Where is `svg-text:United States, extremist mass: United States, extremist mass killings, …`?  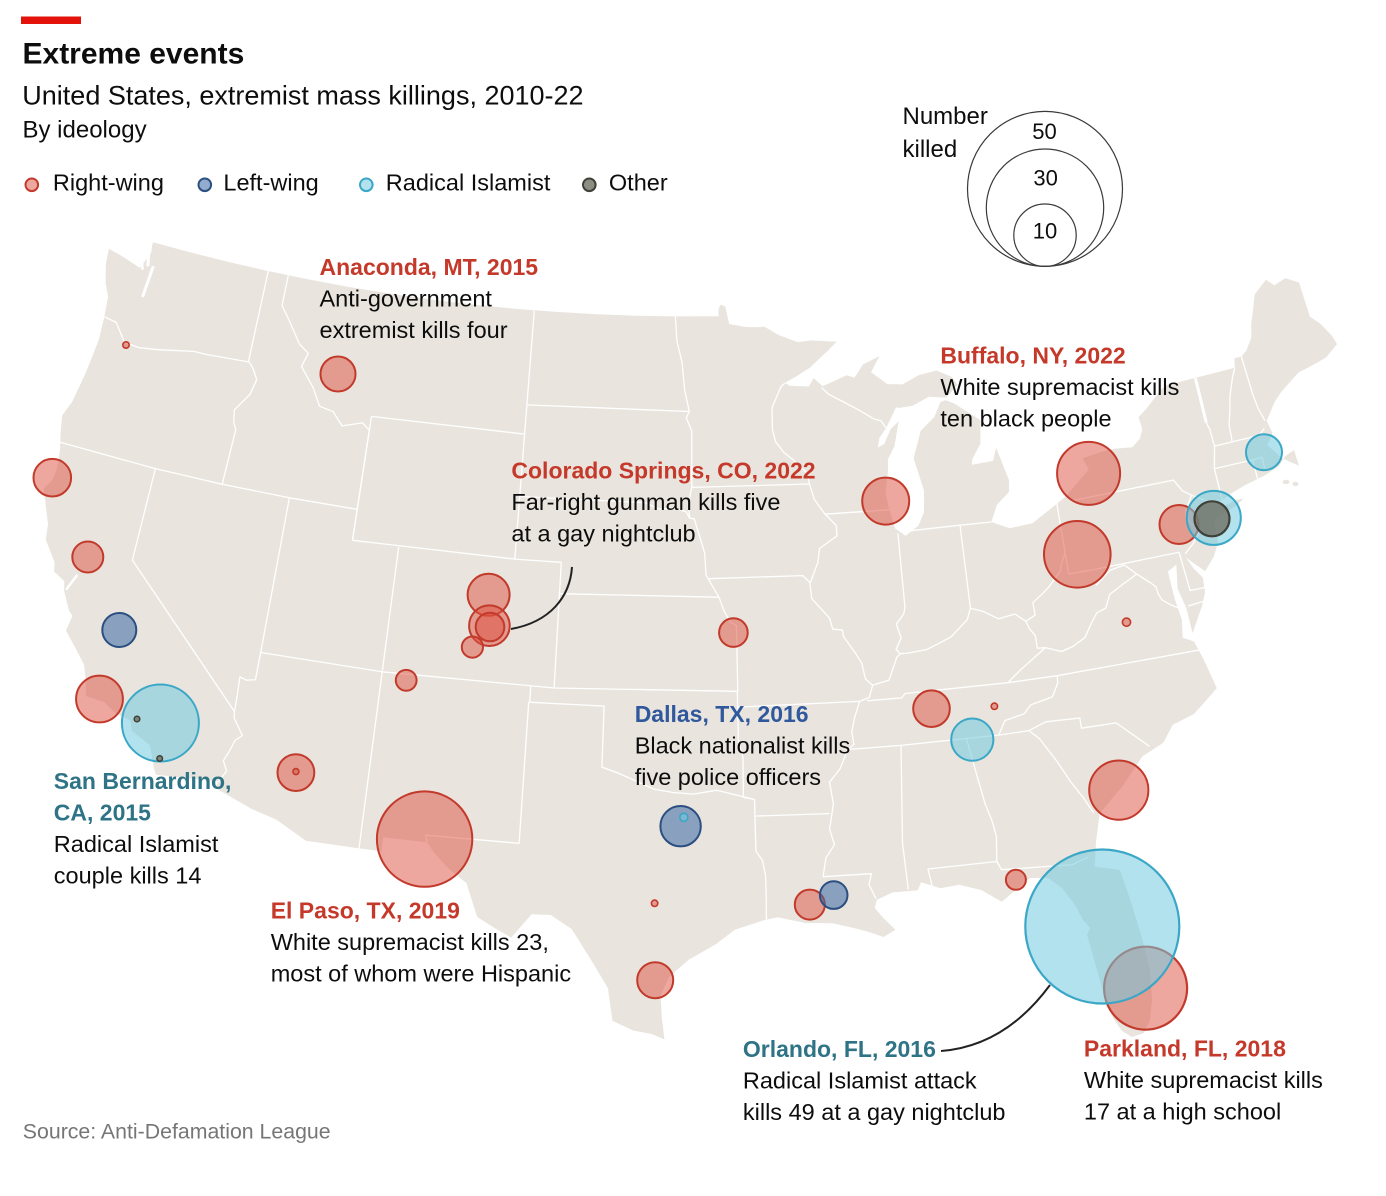 svg-text:United States, extremist mass: United States, extremist mass killings, … is located at coordinates (302, 96).